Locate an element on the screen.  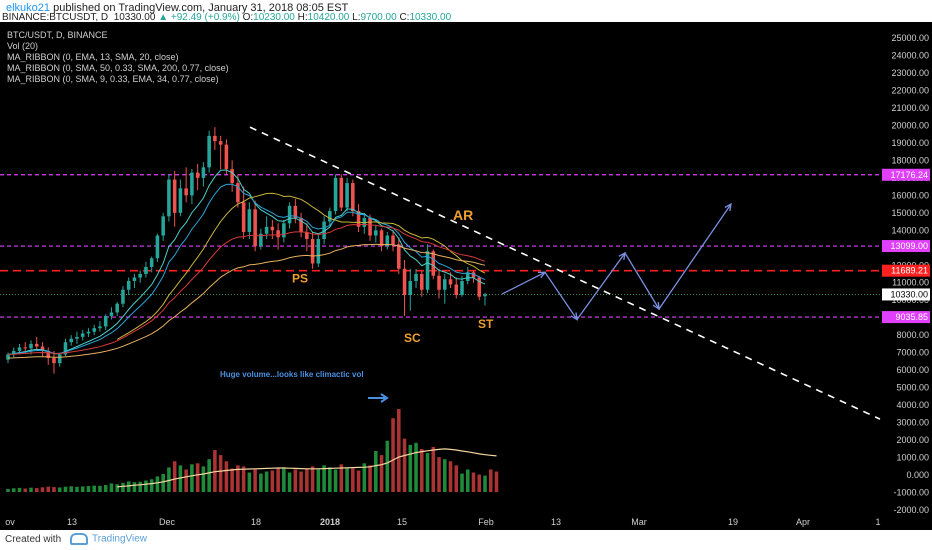
tradingview-brand: TradingView is located at coordinates (108, 539).